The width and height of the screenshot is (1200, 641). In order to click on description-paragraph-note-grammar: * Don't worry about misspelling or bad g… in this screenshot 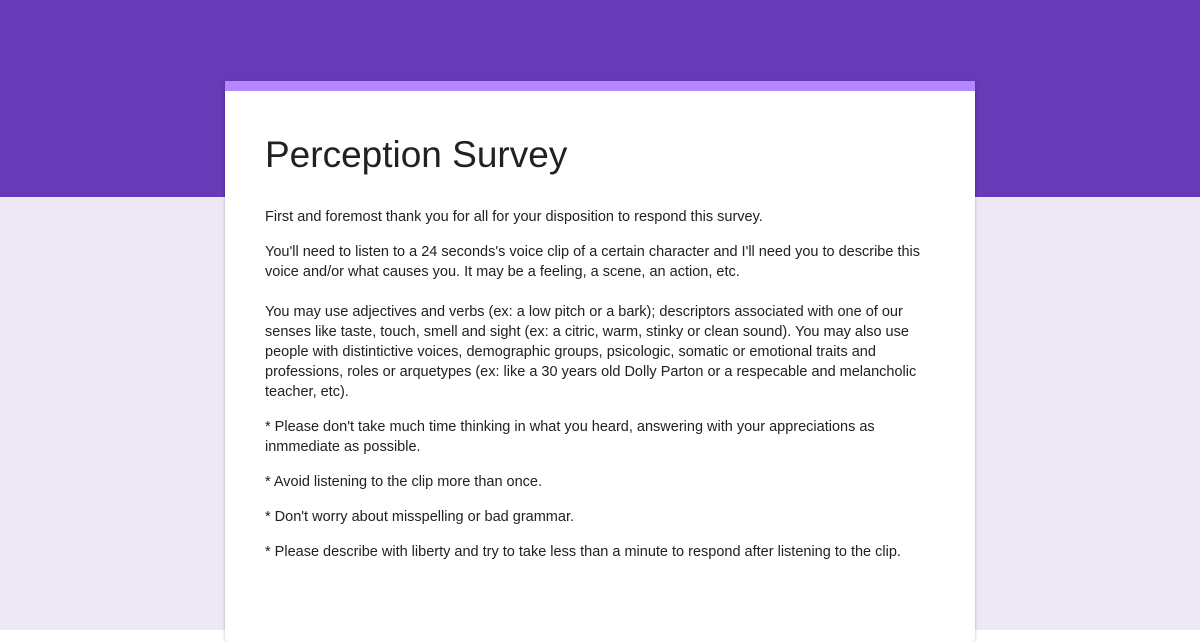, I will do `click(420, 517)`.